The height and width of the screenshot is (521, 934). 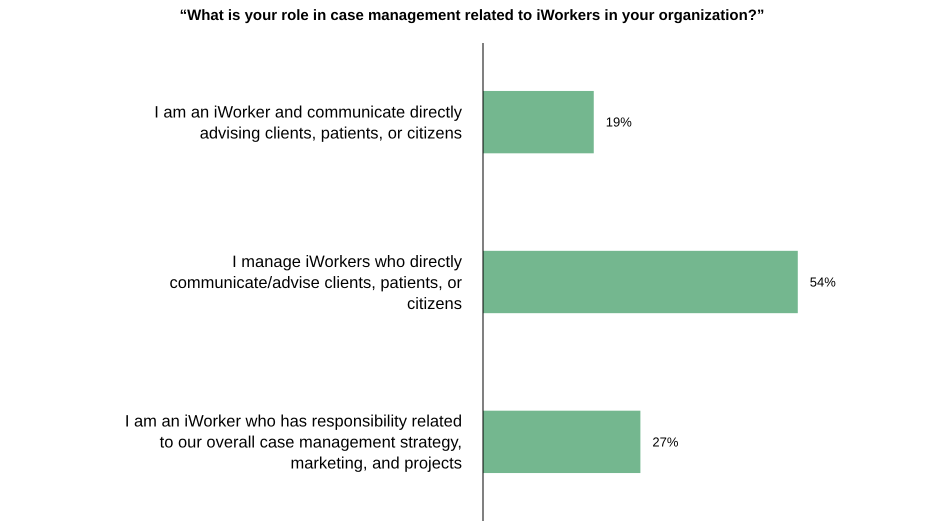 What do you see at coordinates (823, 282) in the screenshot?
I see `data-label: 54%` at bounding box center [823, 282].